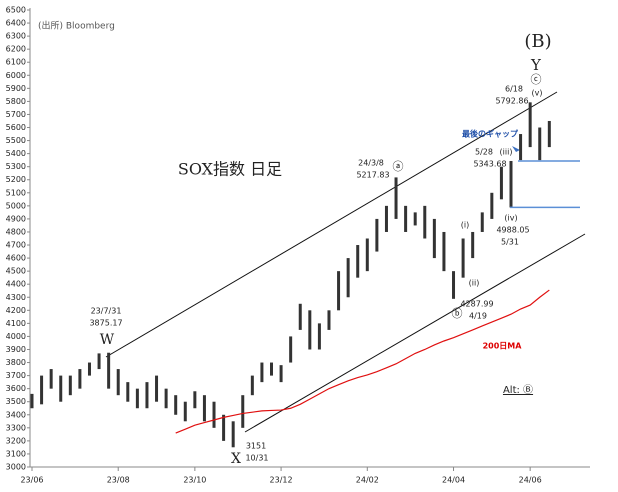 The width and height of the screenshot is (618, 492). I want to click on y-tick-label: 6300, so click(16, 36).